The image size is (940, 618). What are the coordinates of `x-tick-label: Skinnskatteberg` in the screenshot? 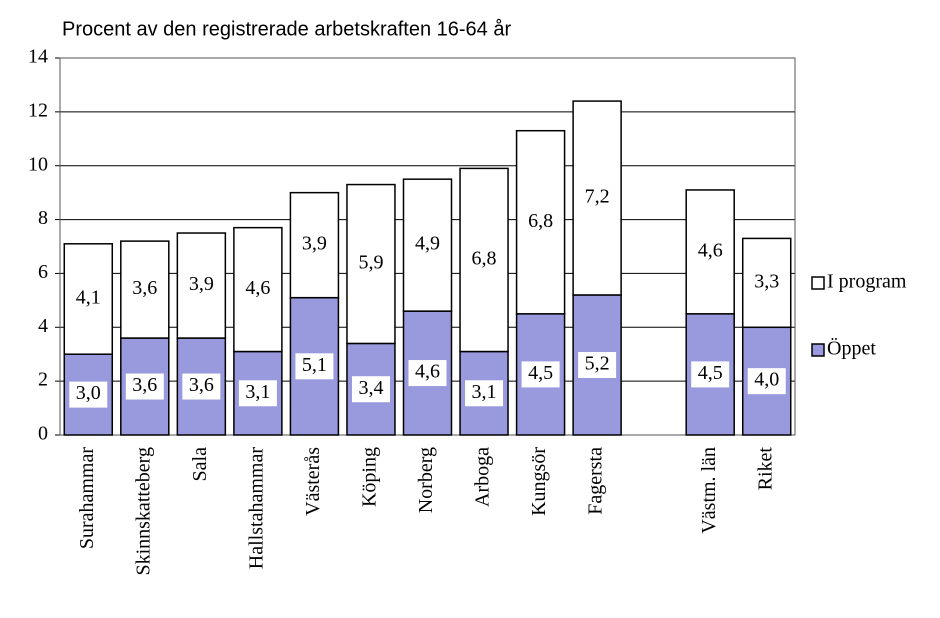 It's located at (143, 511).